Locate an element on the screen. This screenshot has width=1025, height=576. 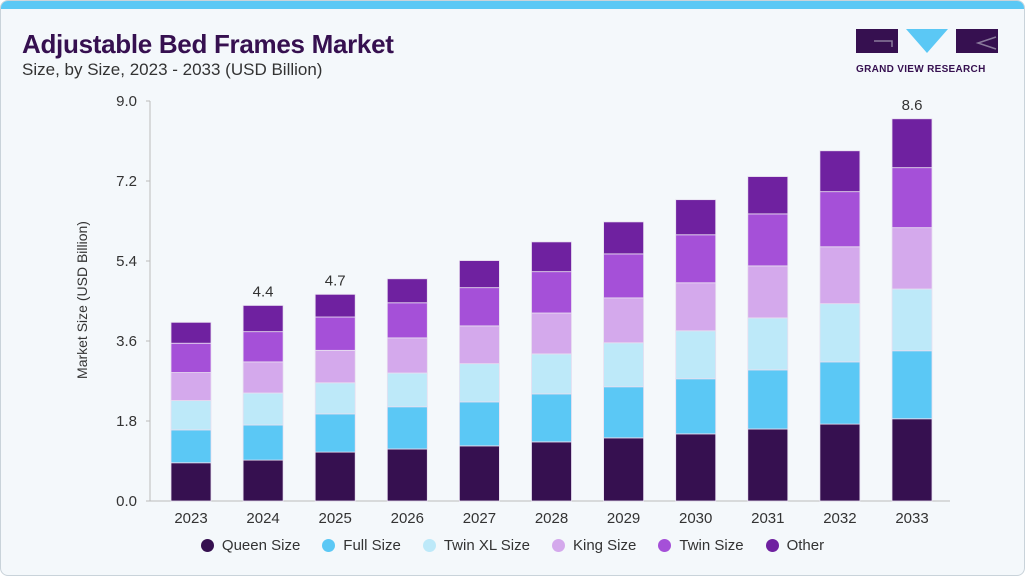
x-tick-label: 2027 is located at coordinates (479, 518).